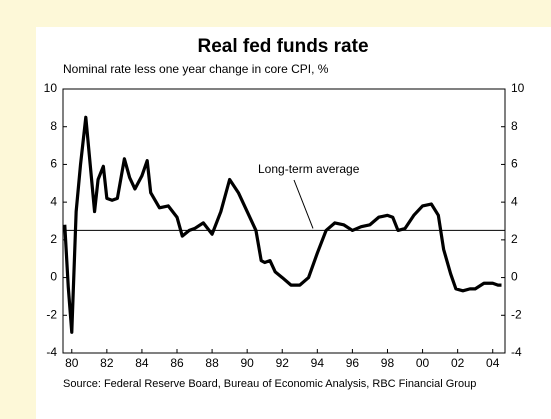 The image size is (551, 419). What do you see at coordinates (177, 363) in the screenshot?
I see `x-tick-label: 86` at bounding box center [177, 363].